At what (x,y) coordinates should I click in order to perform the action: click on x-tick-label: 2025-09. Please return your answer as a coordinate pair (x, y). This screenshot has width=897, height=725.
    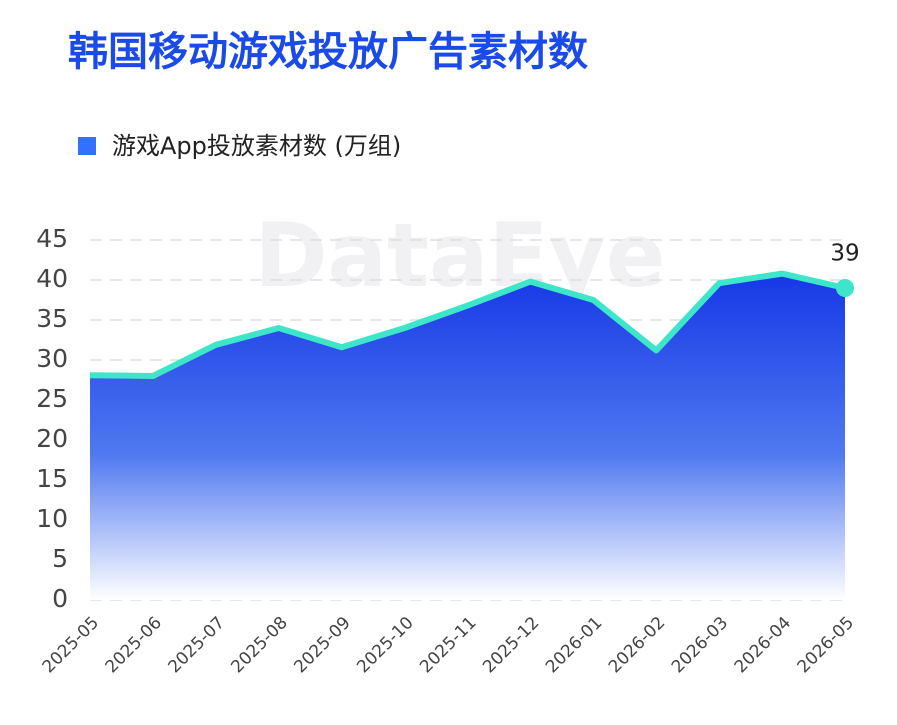
    Looking at the image, I should click on (322, 645).